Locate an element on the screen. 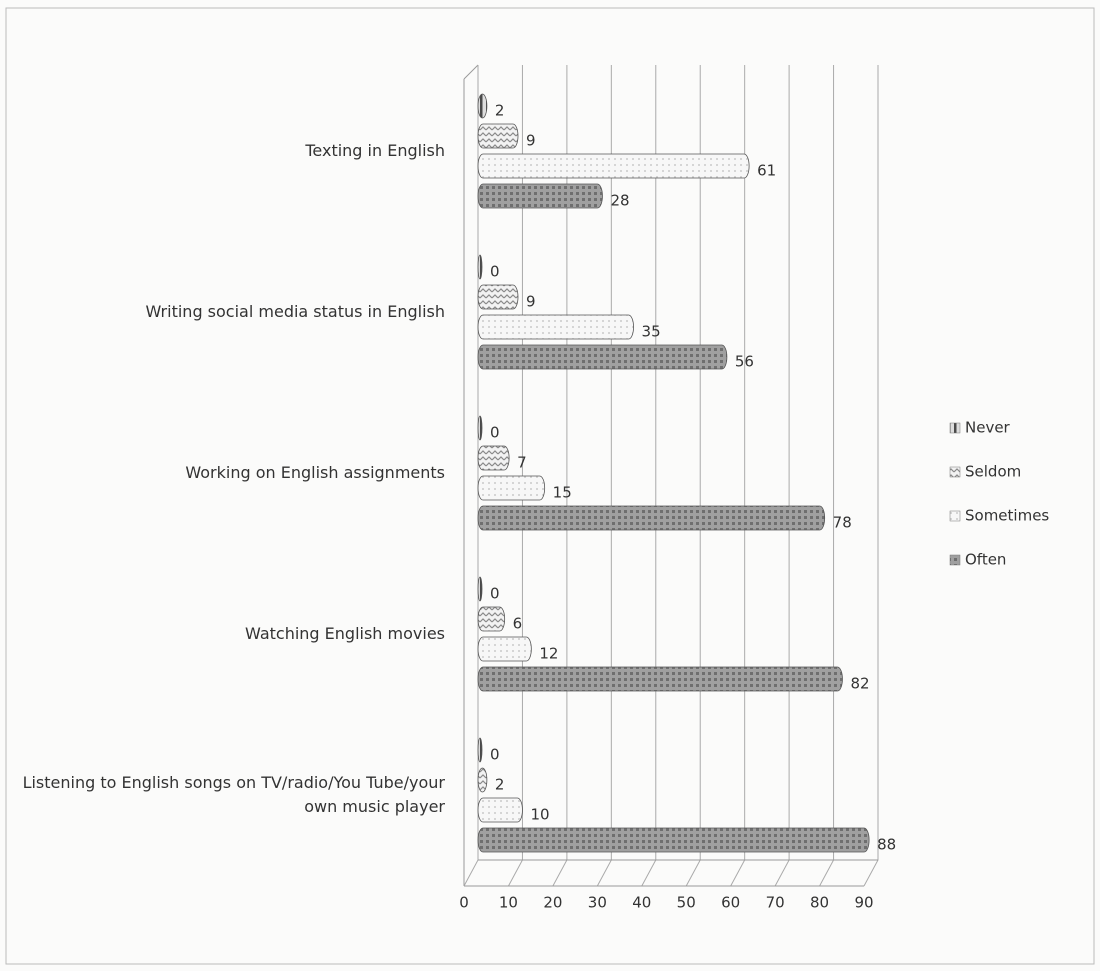 This screenshot has height=971, width=1100. data-label: 82 is located at coordinates (859, 684).